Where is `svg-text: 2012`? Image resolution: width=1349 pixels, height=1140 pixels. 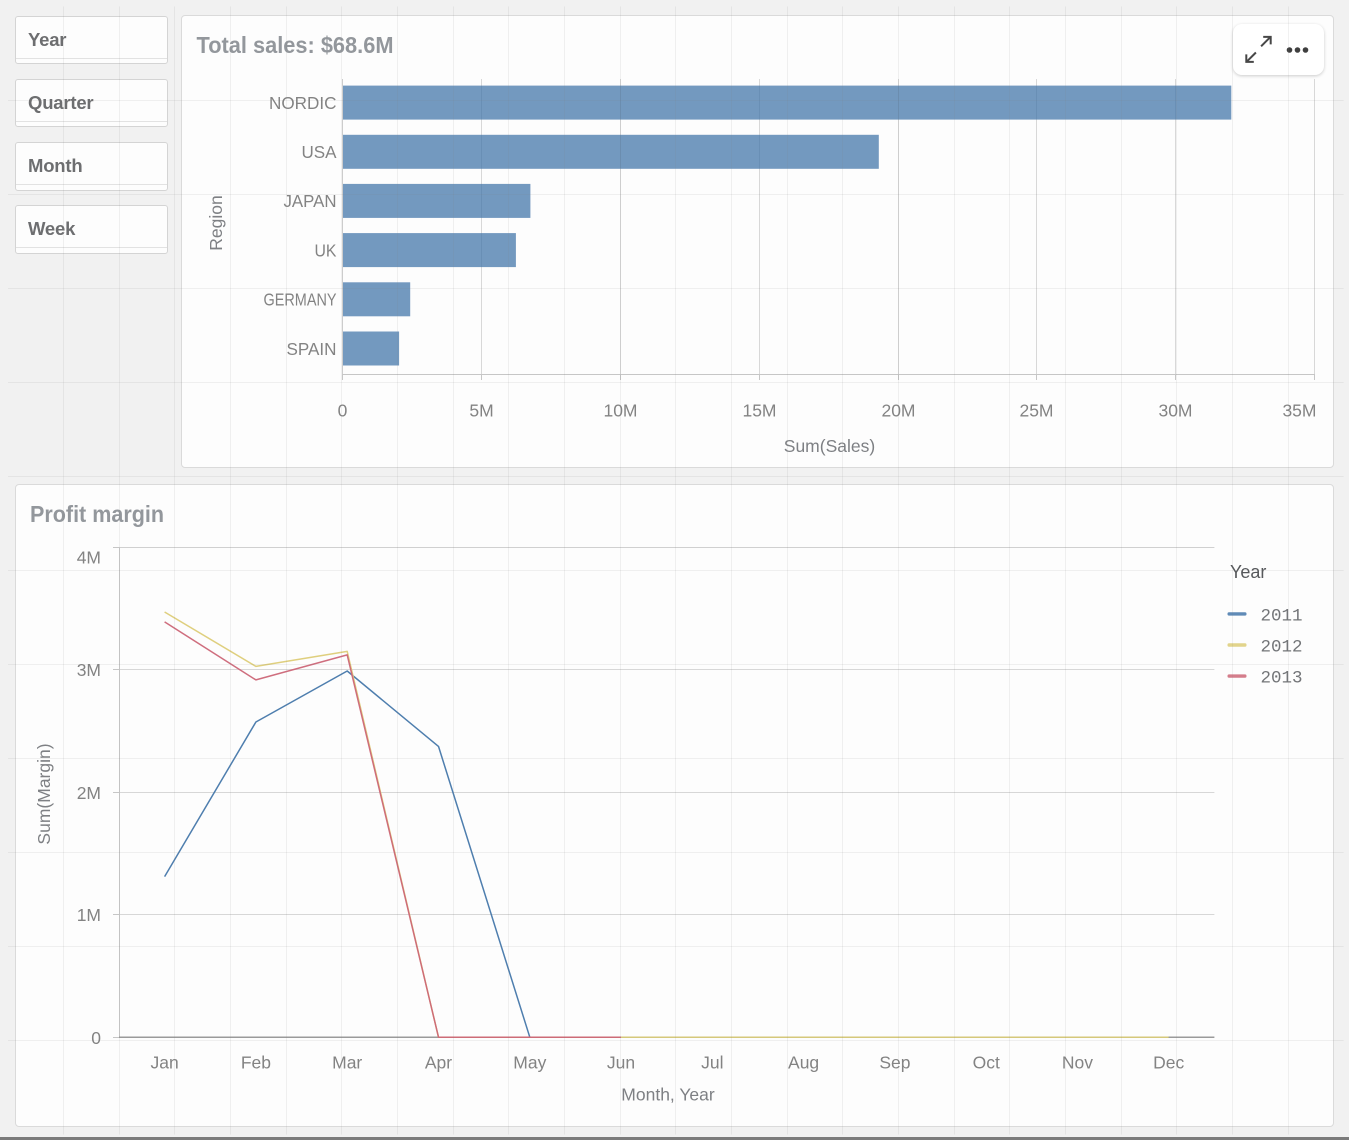
svg-text: 2012 is located at coordinates (1282, 647).